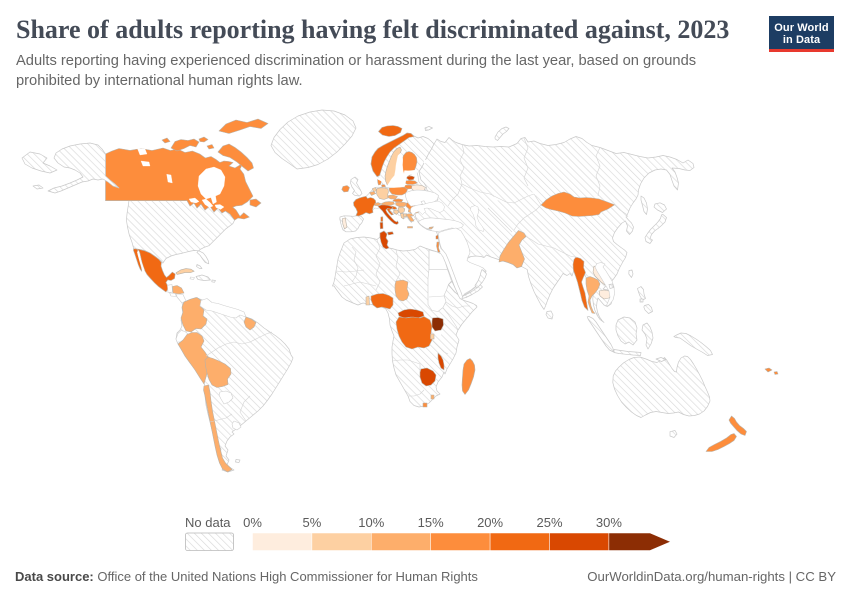  What do you see at coordinates (252, 522) in the screenshot?
I see `svg-text: 0%` at bounding box center [252, 522].